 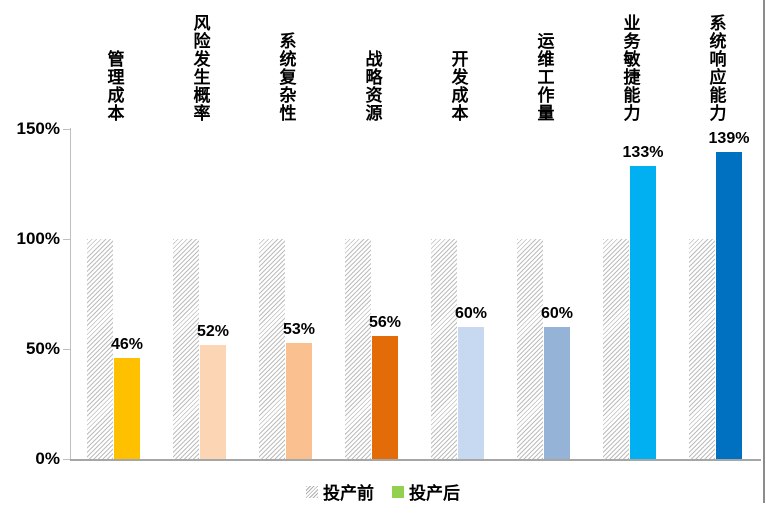 What do you see at coordinates (200, 68) in the screenshot?
I see `category-label: 风险发生概率` at bounding box center [200, 68].